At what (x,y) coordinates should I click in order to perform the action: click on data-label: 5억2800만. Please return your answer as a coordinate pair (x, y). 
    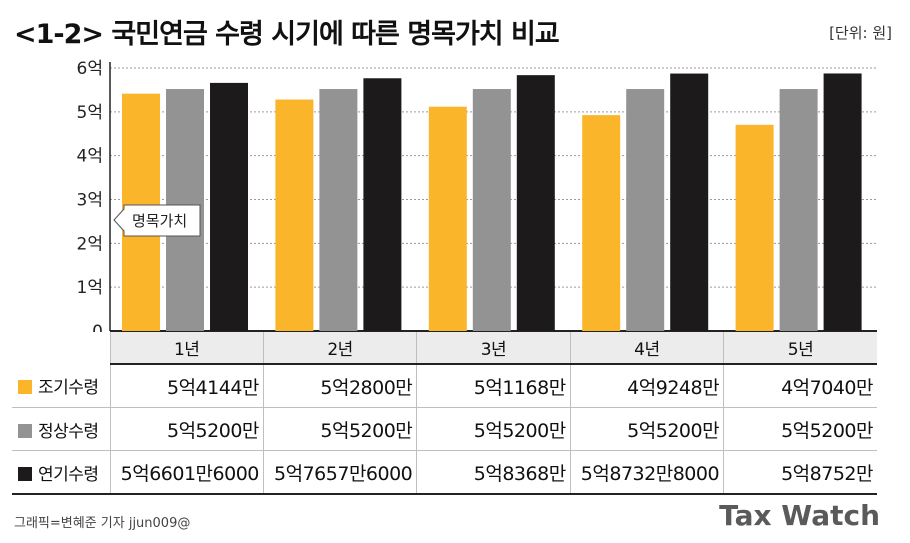
    Looking at the image, I should click on (339, 386).